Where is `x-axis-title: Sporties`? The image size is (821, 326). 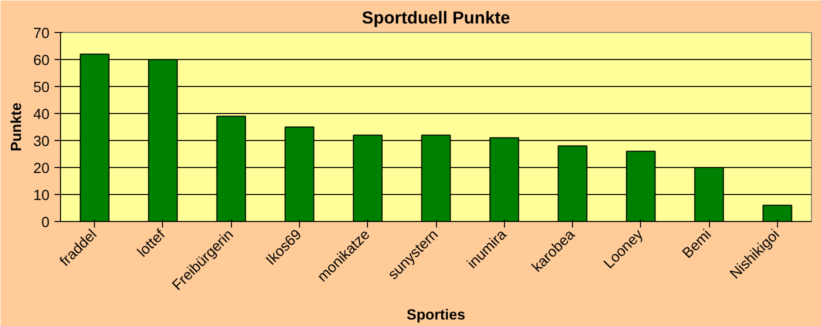
x-axis-title: Sporties is located at coordinates (436, 316).